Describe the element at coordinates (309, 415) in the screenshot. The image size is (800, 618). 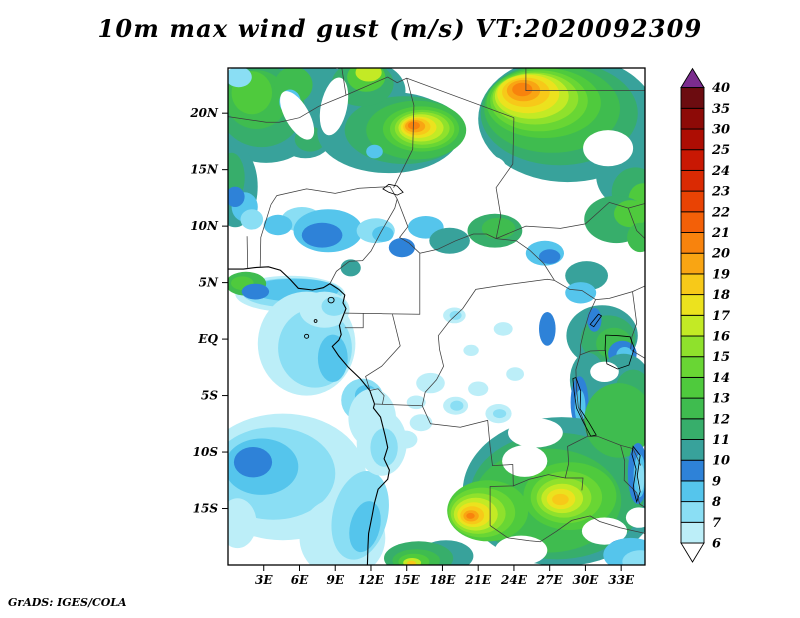
I see `coastline` at that location.